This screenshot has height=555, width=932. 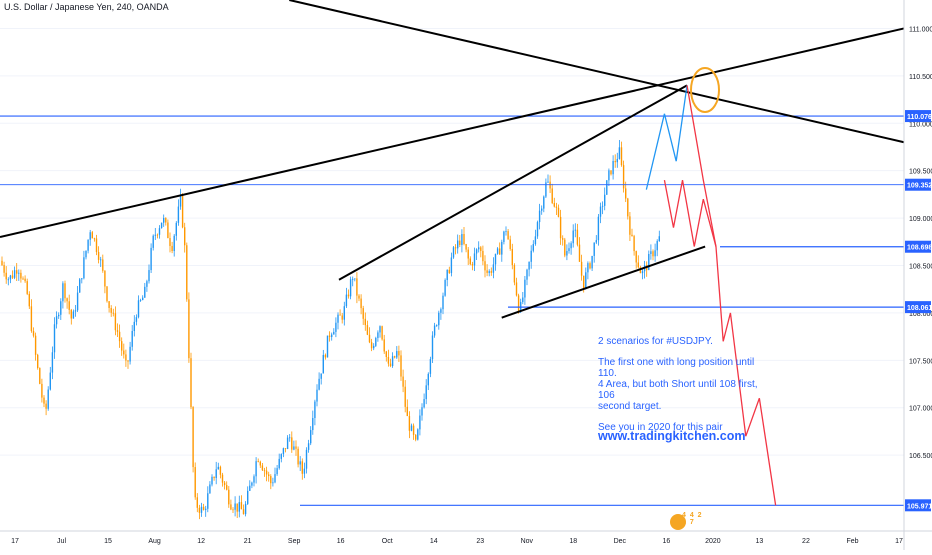 What do you see at coordinates (387, 541) in the screenshot?
I see `x-tick-label: Oct` at bounding box center [387, 541].